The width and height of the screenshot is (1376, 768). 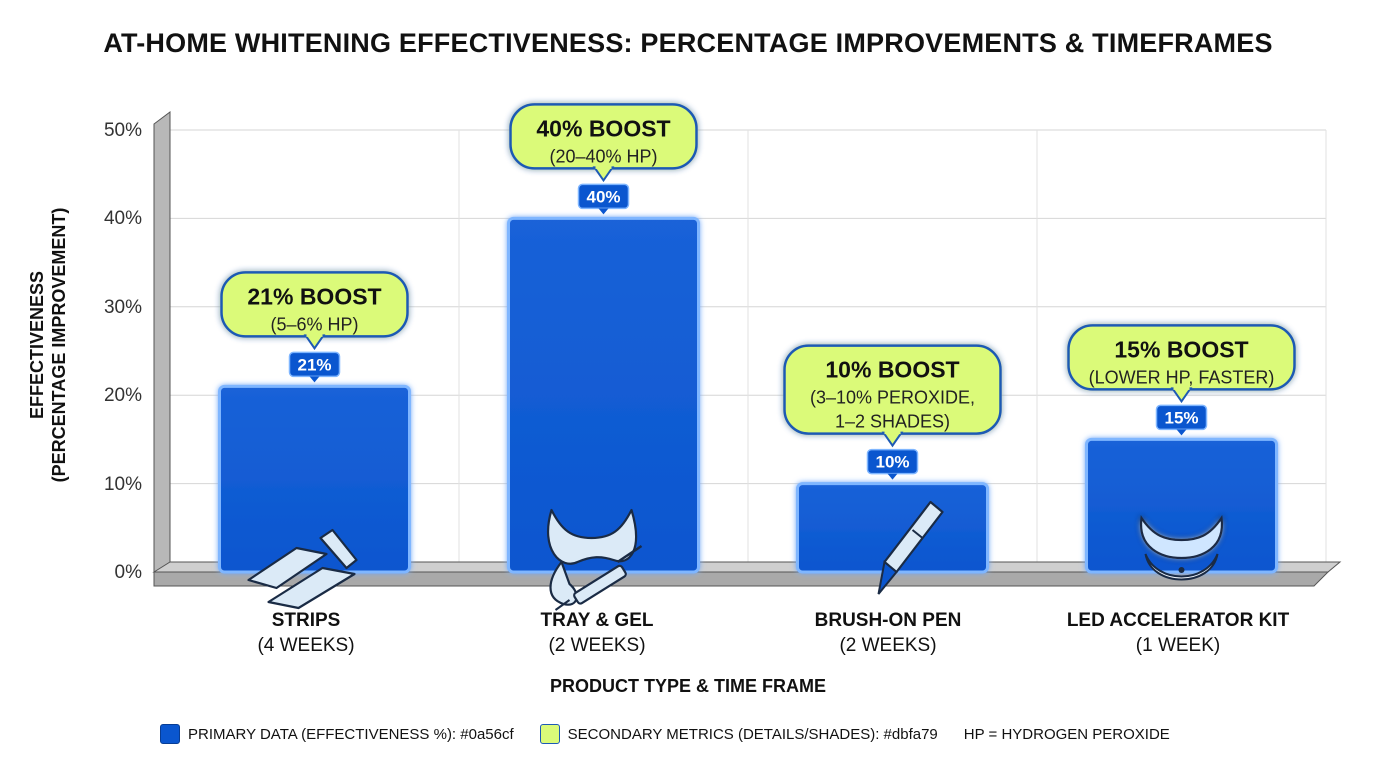 What do you see at coordinates (629, 554) in the screenshot?
I see `syringe-plunger` at bounding box center [629, 554].